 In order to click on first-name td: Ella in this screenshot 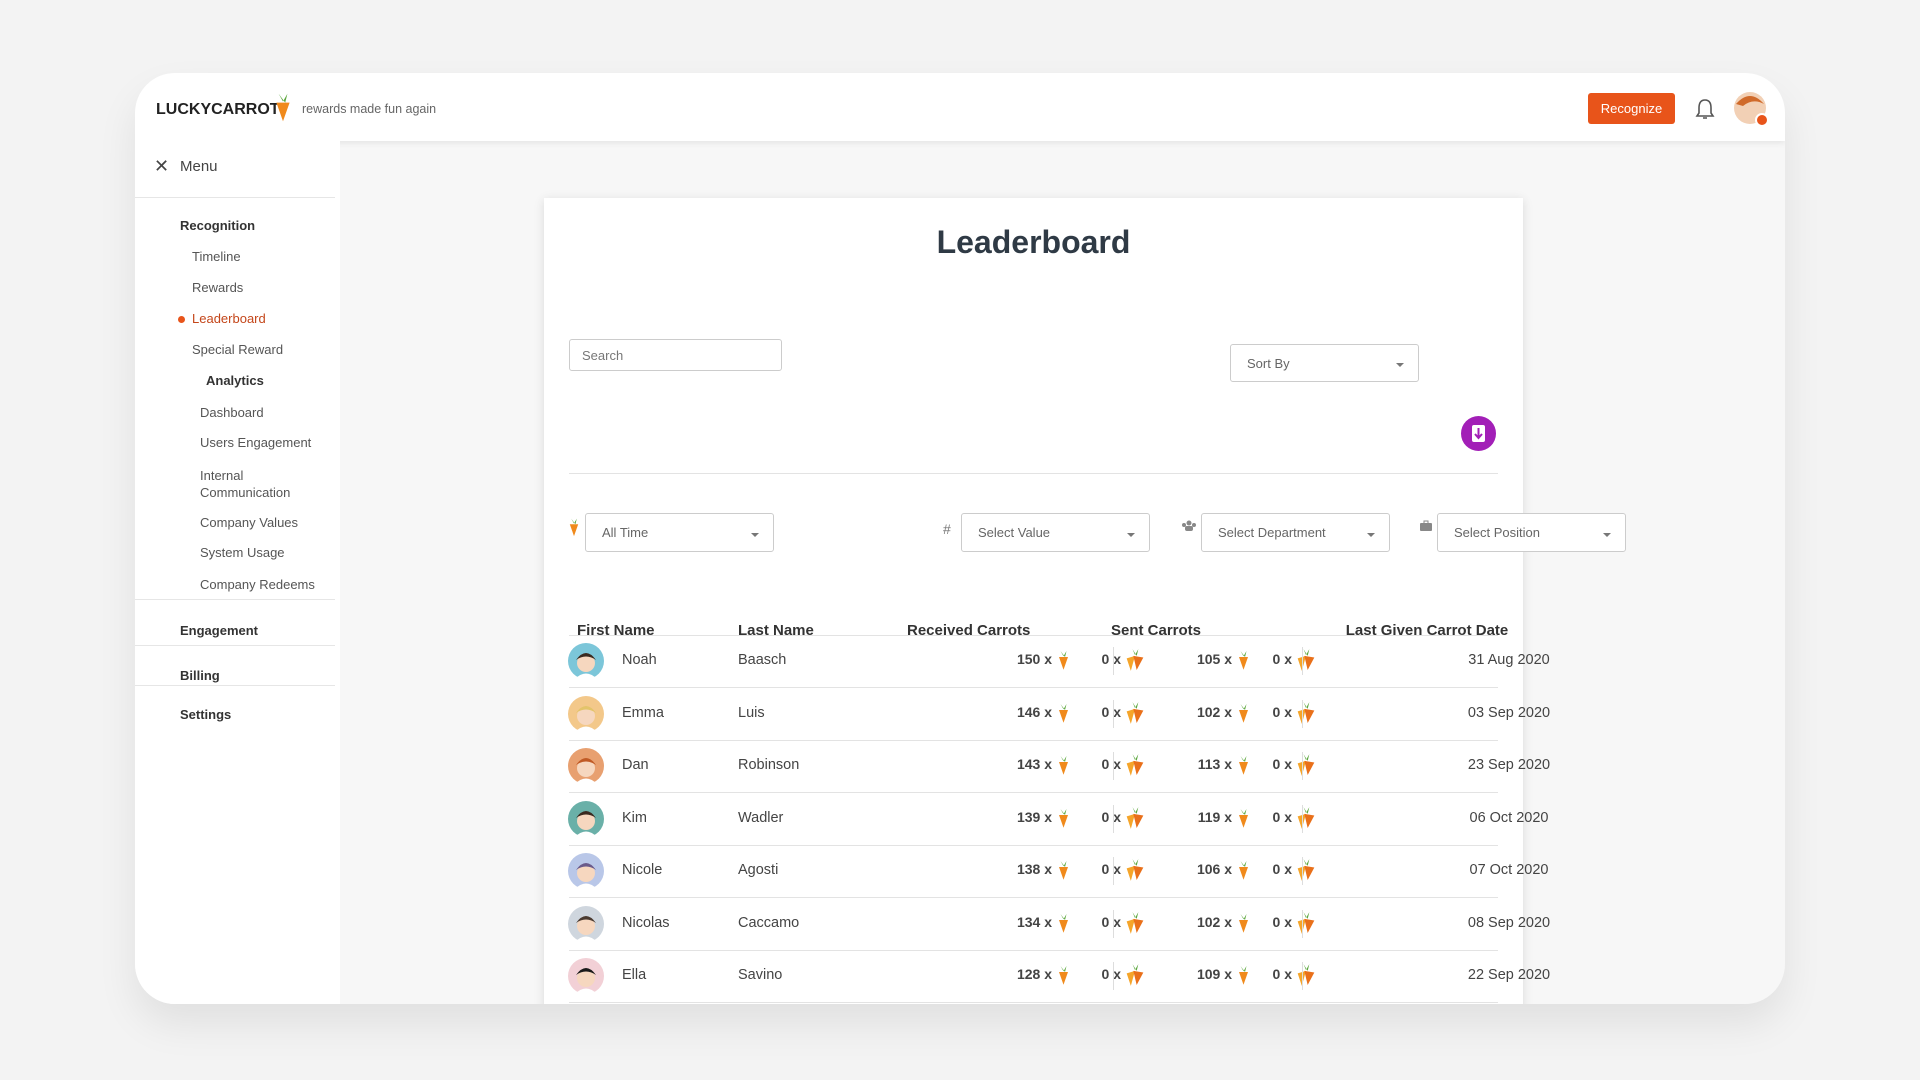, I will do `click(634, 975)`.